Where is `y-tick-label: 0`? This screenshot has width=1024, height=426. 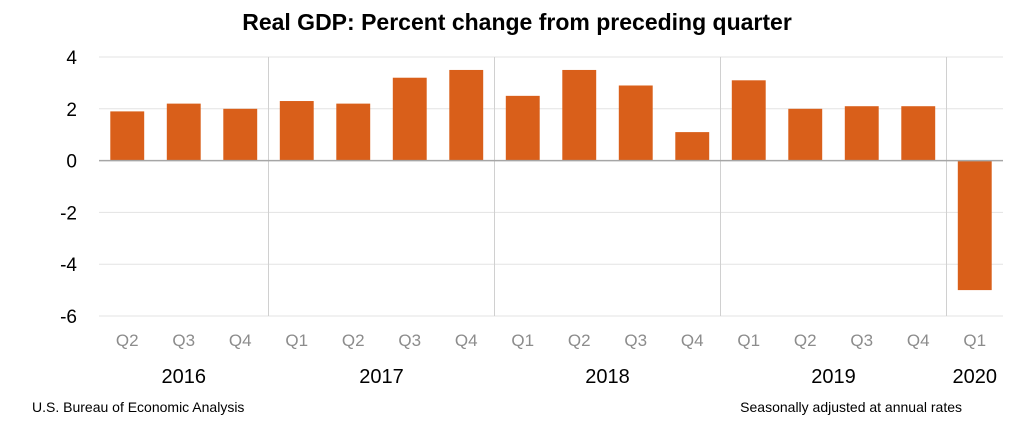 y-tick-label: 0 is located at coordinates (71, 162).